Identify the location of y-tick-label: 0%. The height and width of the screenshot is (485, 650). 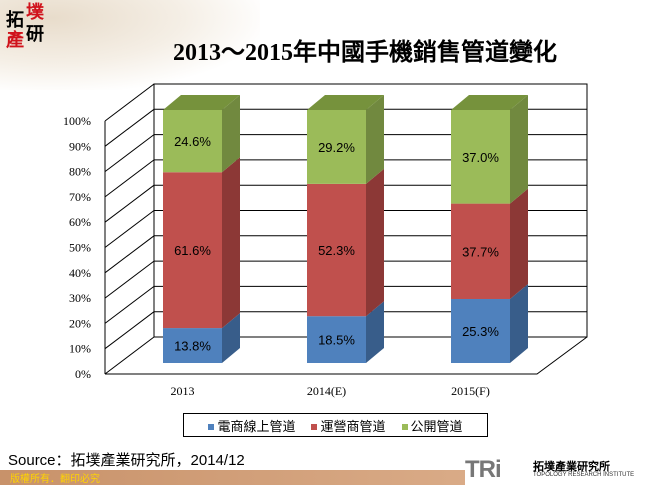
(83, 374).